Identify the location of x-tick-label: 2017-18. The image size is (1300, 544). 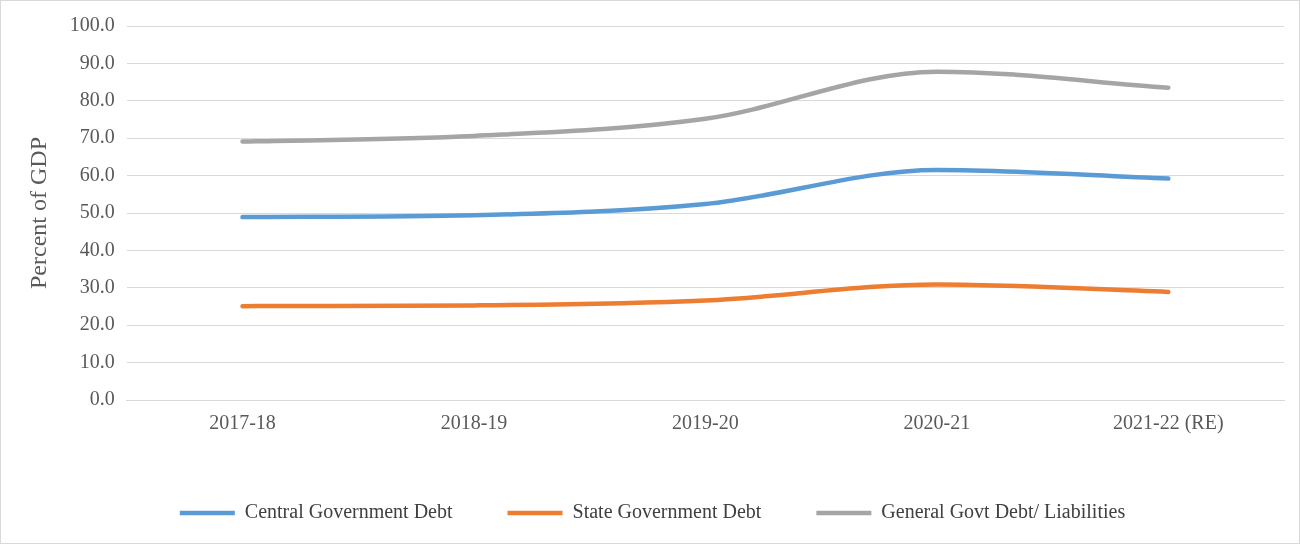
(242, 422).